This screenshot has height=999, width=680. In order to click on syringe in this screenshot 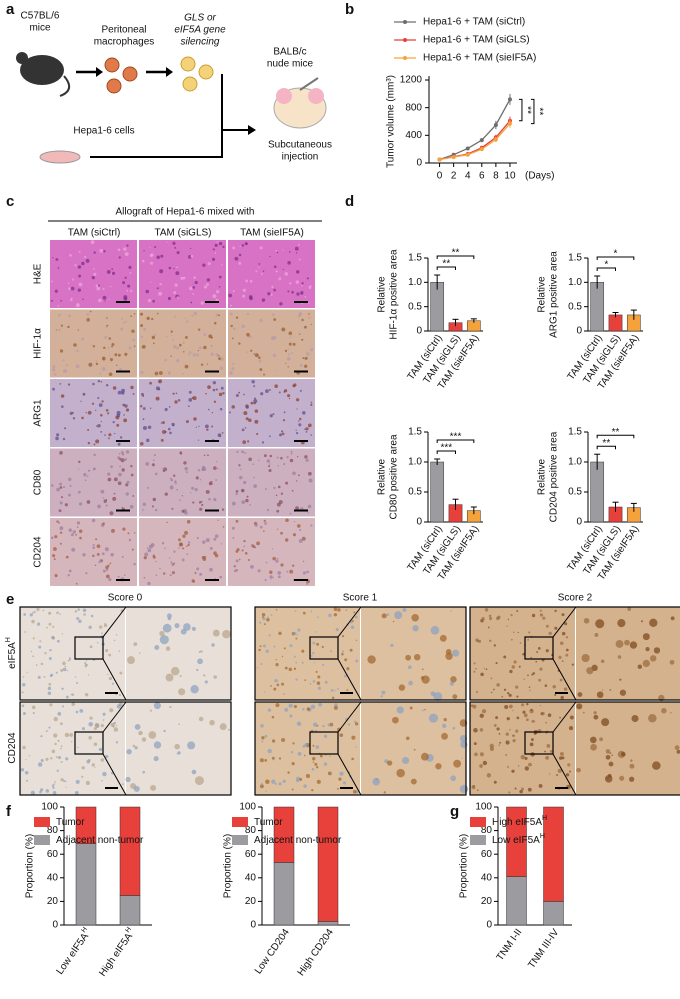, I will do `click(309, 84)`.